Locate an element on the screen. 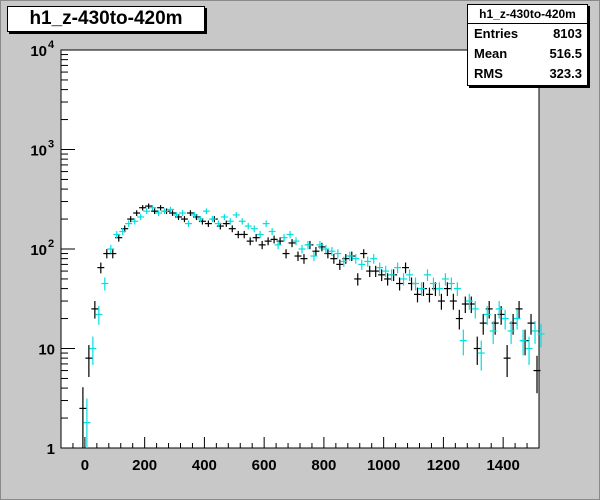 This screenshot has width=600, height=500. stats-title: h1_z-430to-420m is located at coordinates (527, 14).